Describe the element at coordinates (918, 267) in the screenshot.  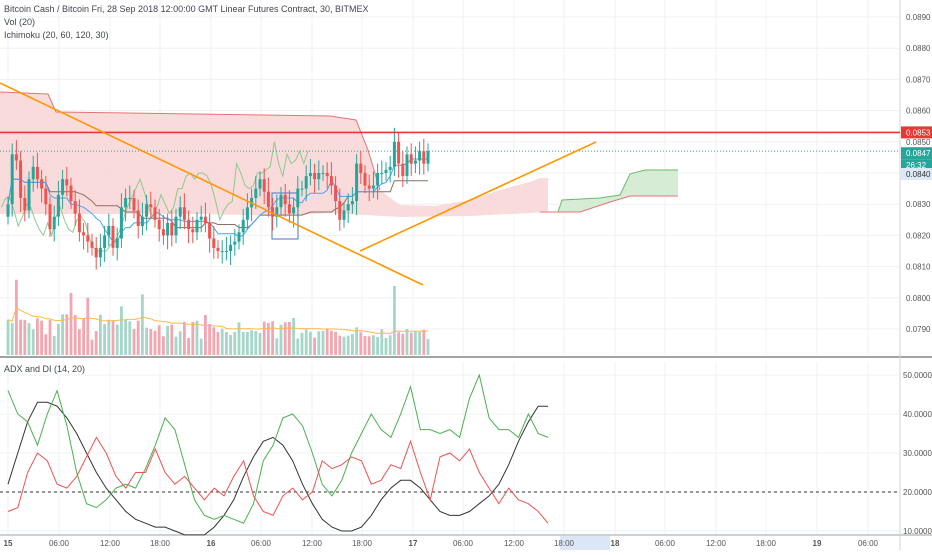
I see `price-tick-label: 0.0810` at that location.